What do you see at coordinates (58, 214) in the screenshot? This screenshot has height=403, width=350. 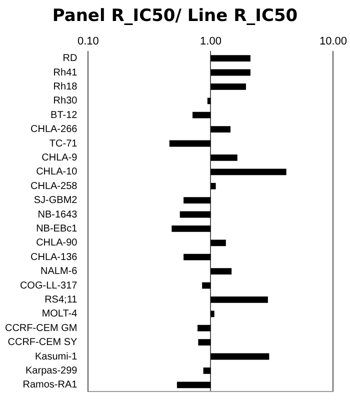 I see `y-tick-label: NB-1643` at bounding box center [58, 214].